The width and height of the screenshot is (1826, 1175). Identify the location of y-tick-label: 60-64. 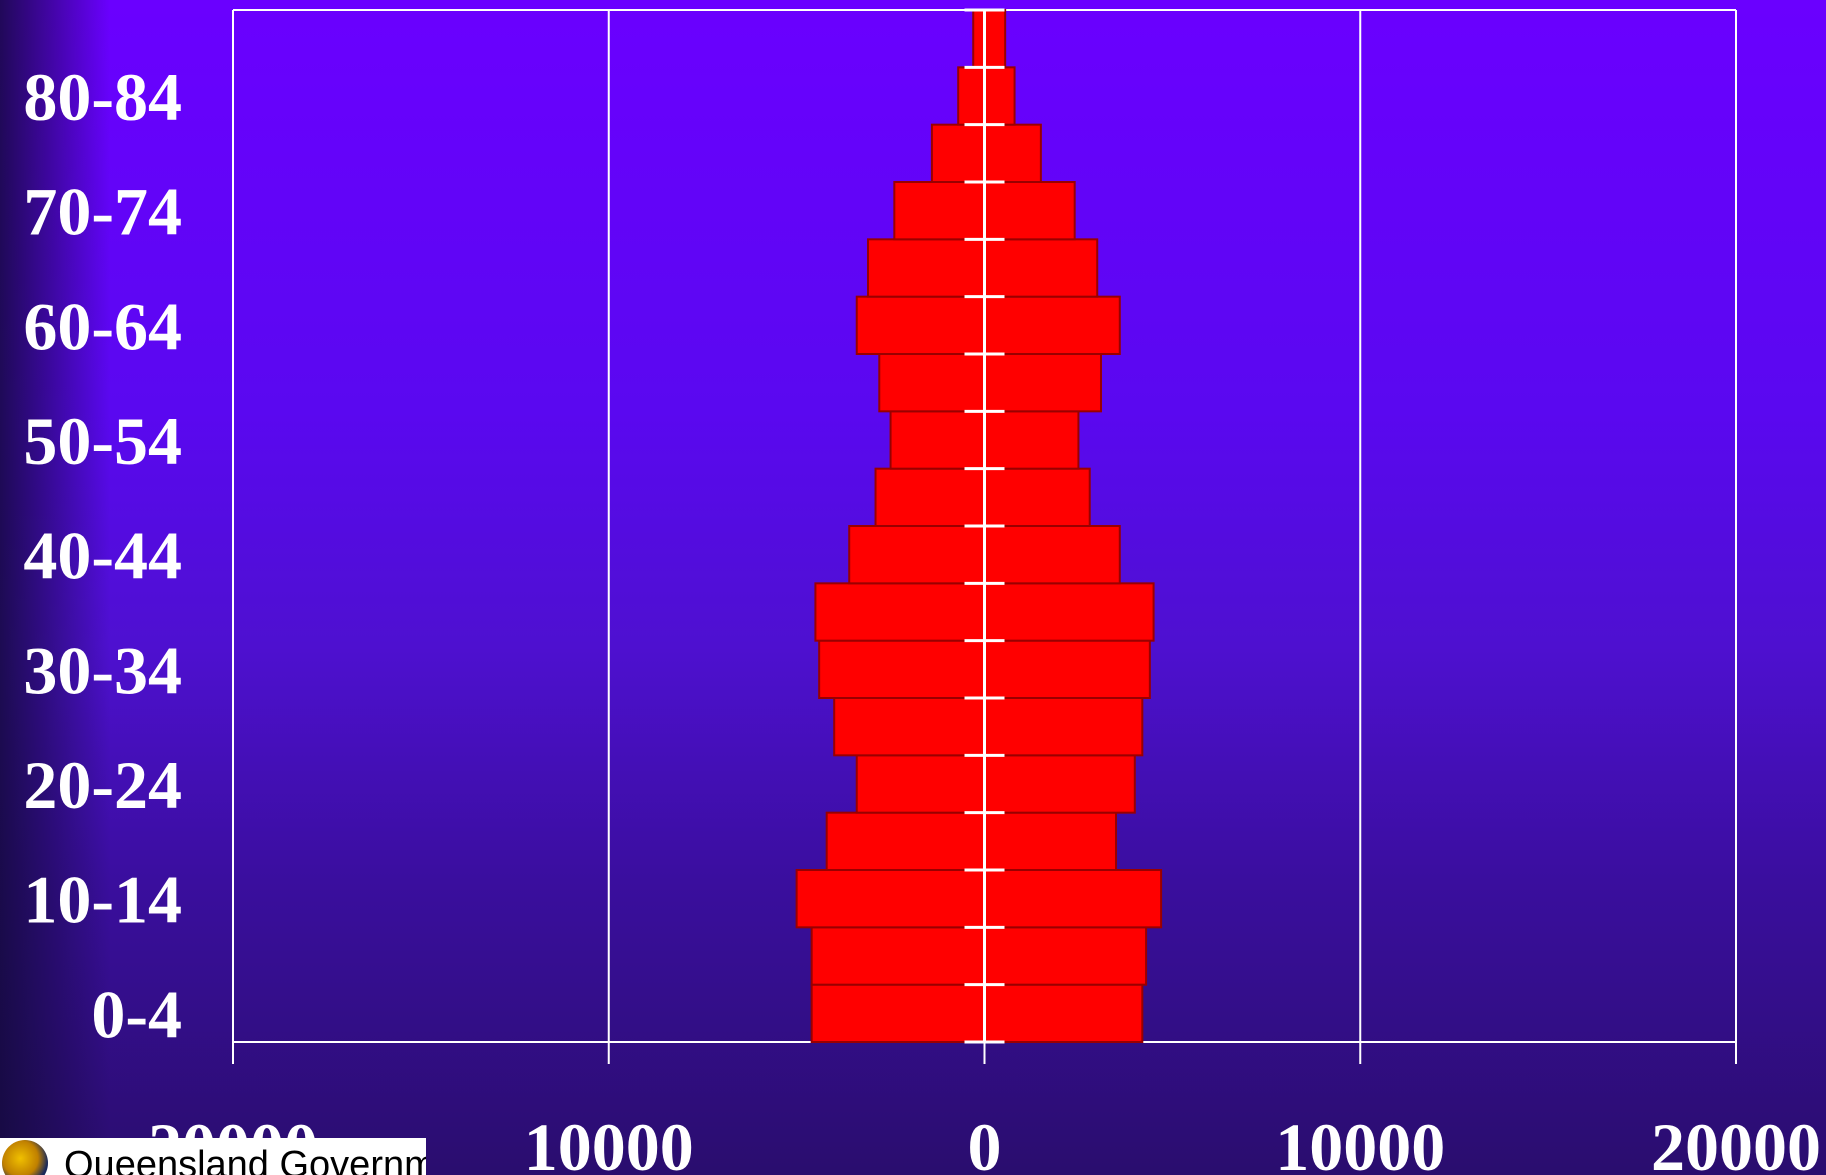
(102, 326).